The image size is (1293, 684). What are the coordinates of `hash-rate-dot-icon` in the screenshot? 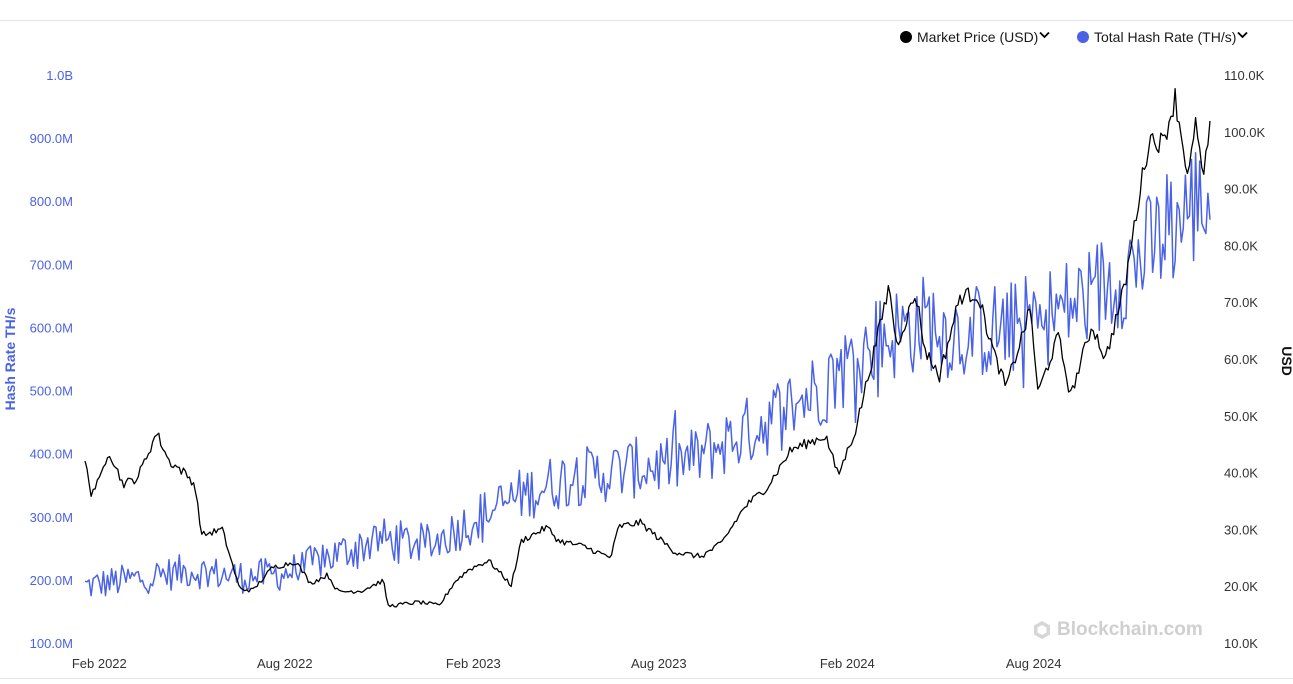 It's located at (1083, 37).